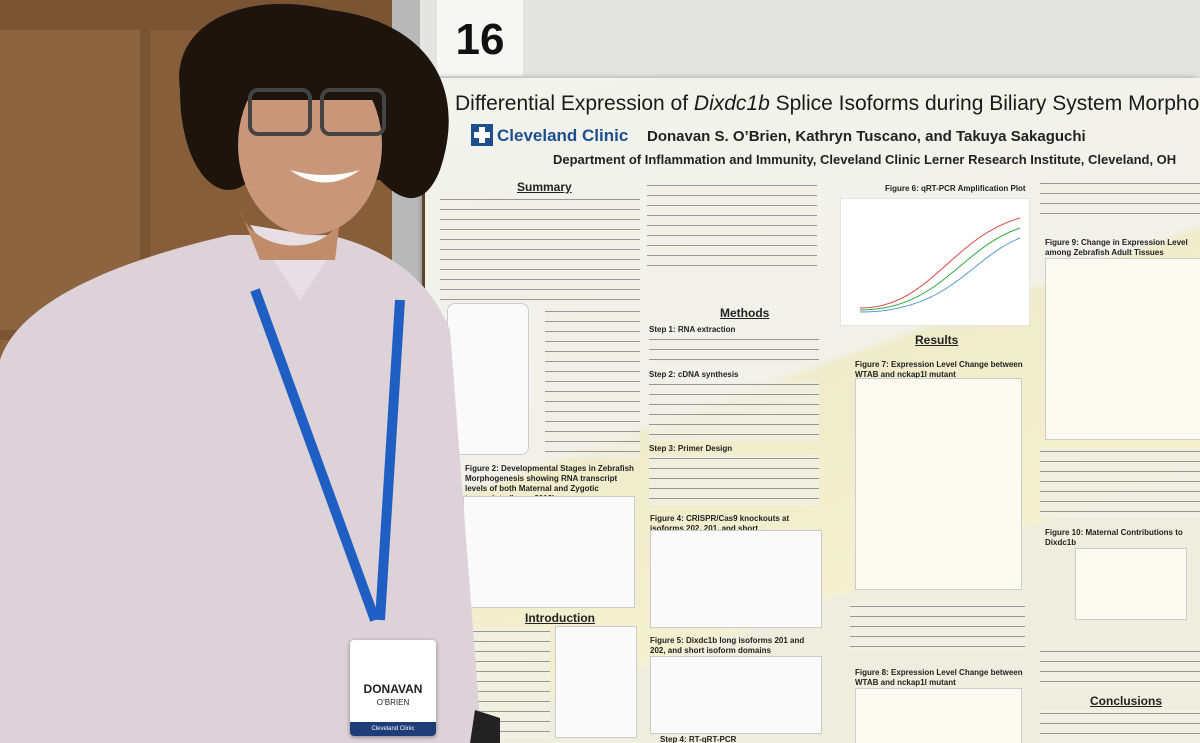 This screenshot has width=1200, height=743. Describe the element at coordinates (698, 739) in the screenshot. I see `method-step: Step 4: RT-qRT-PCR` at that location.